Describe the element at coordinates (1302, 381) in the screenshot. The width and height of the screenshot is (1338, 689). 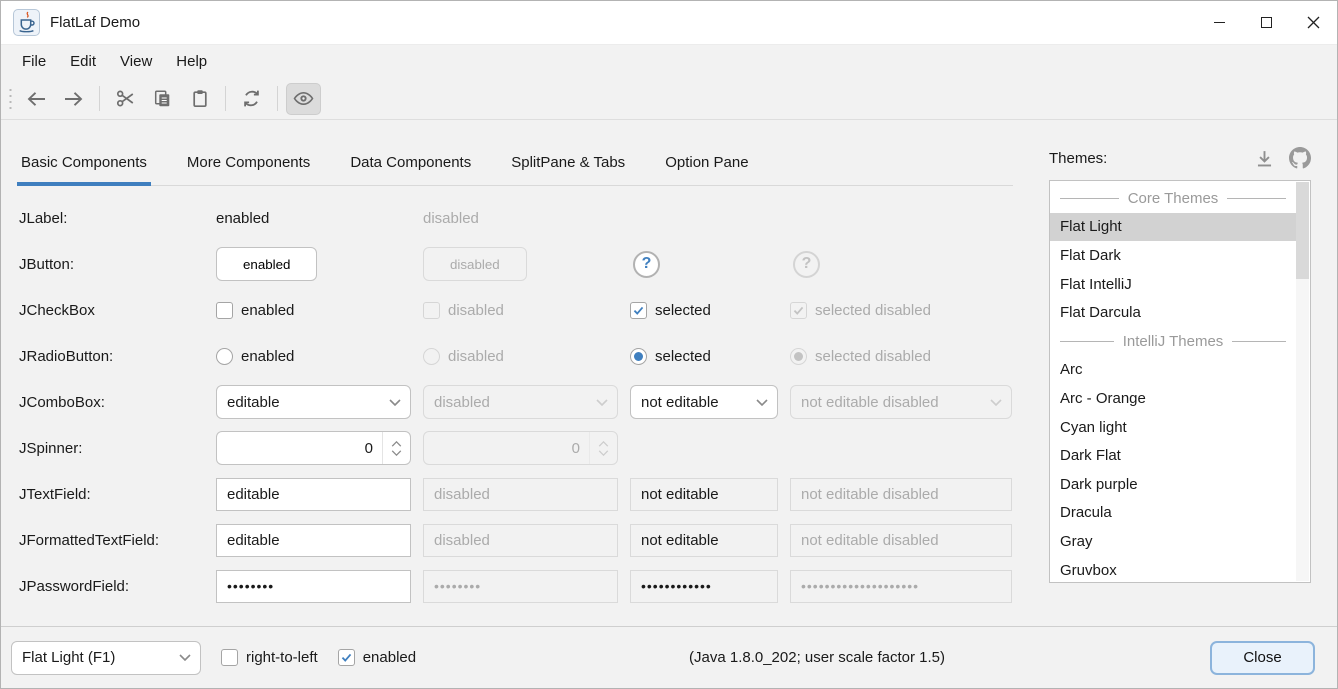
I see `themes-scrollbar` at that location.